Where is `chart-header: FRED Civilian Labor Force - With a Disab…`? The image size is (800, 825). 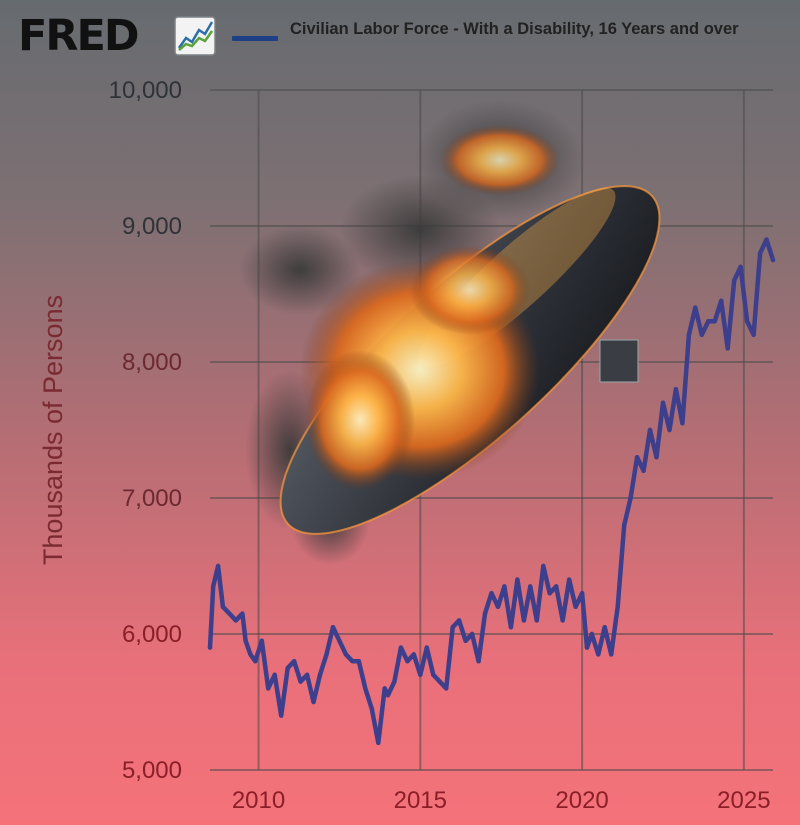
chart-header: FRED Civilian Labor Force - With a Disab… is located at coordinates (400, 35).